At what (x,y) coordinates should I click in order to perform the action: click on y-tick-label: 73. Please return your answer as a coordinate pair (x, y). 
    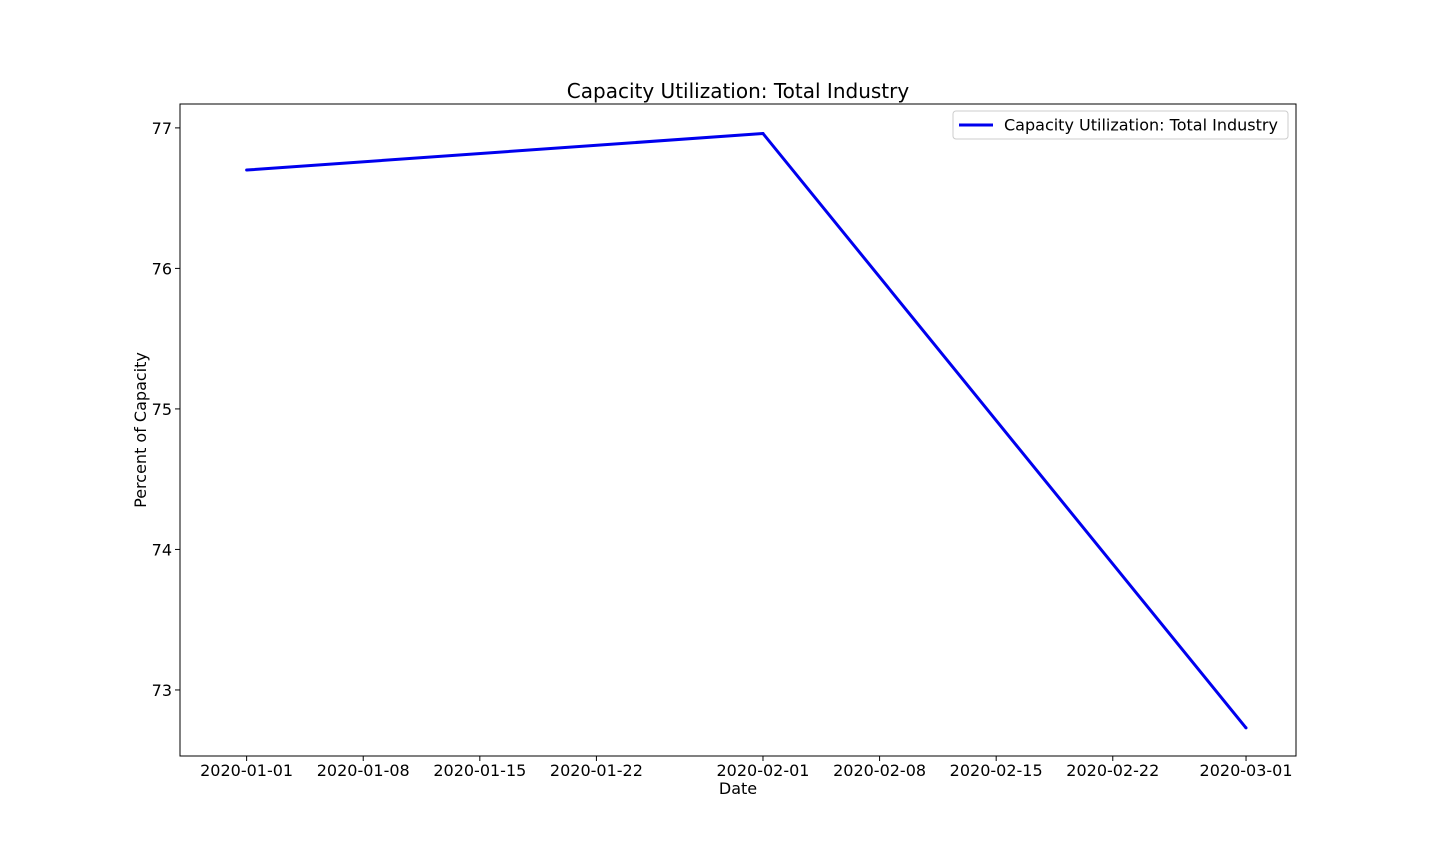
    Looking at the image, I should click on (162, 690).